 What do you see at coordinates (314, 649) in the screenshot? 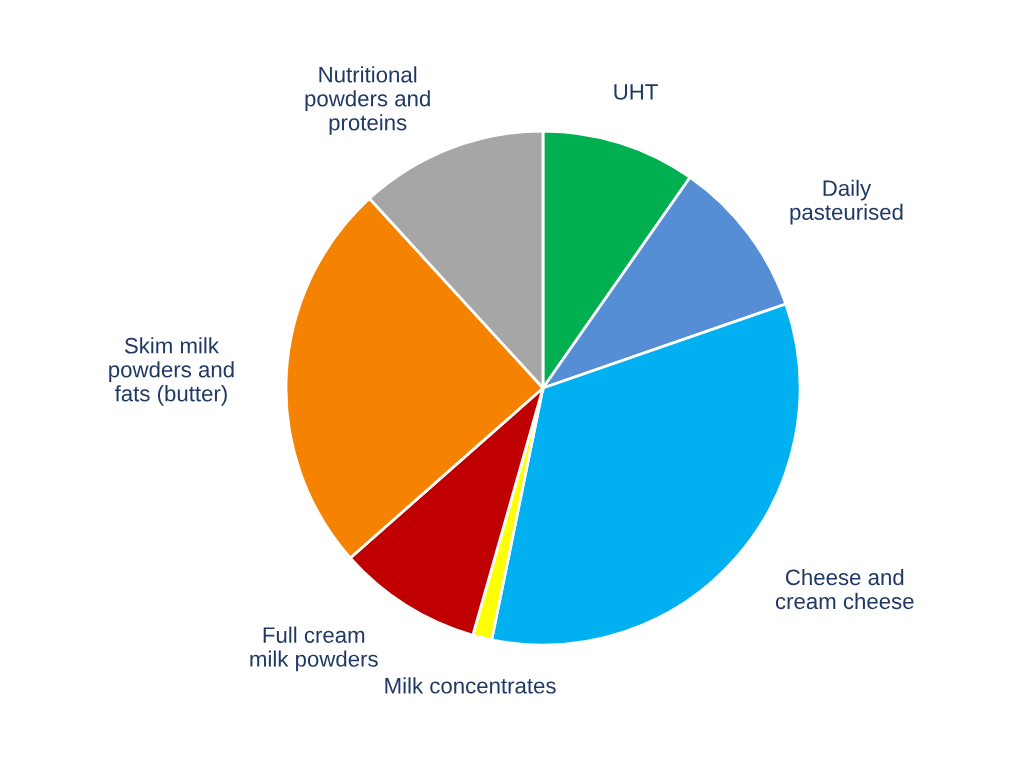
I see `slice-label: Full cream milk powders` at bounding box center [314, 649].